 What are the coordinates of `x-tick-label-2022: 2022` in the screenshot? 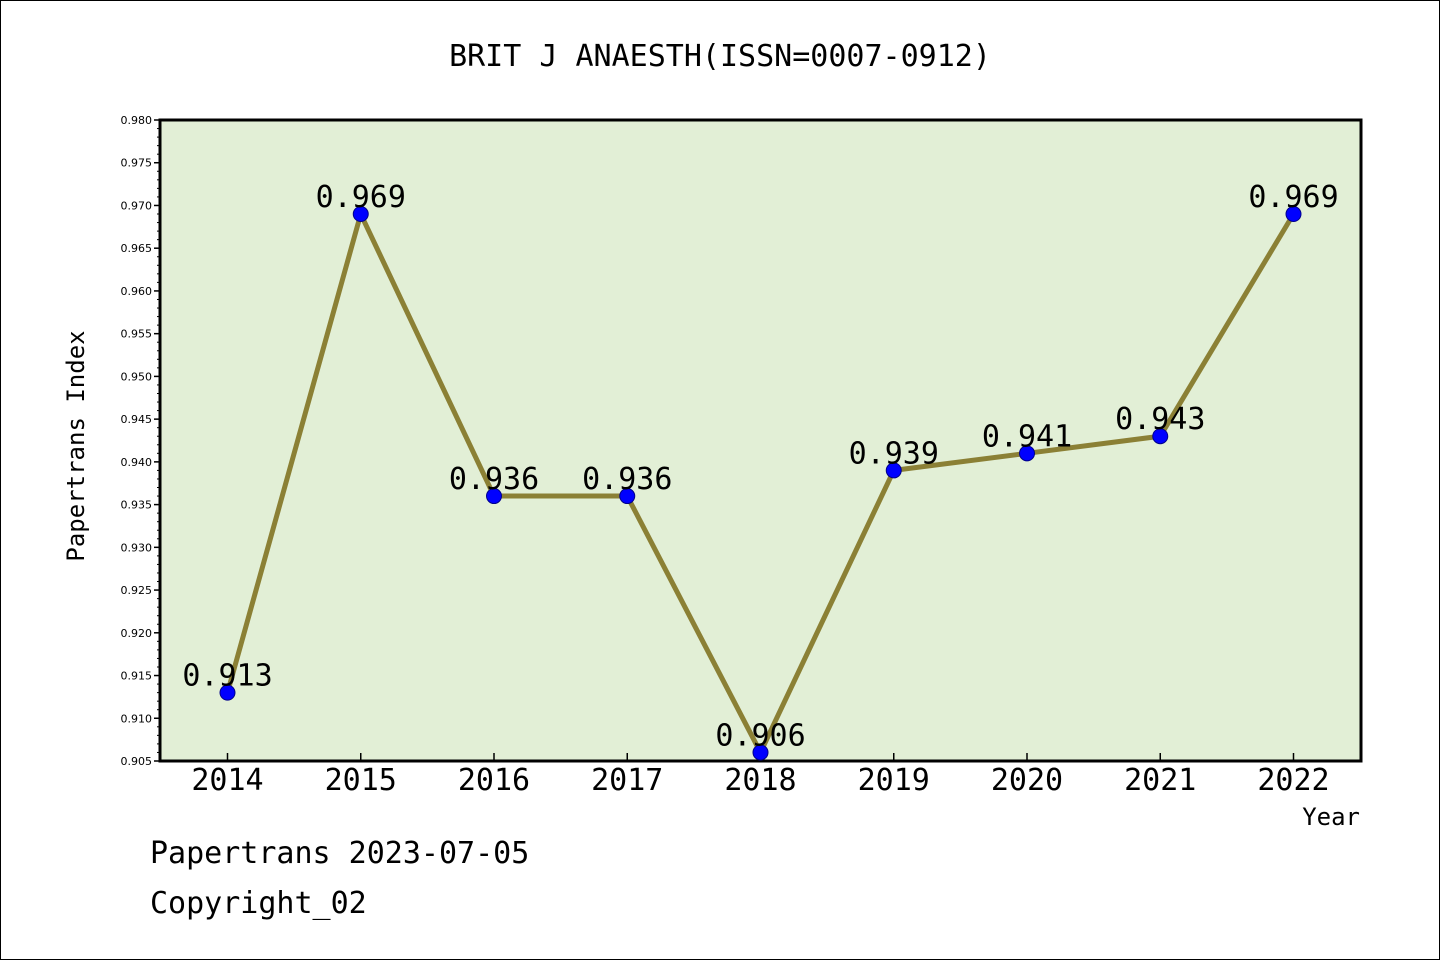 It's located at (1293, 780).